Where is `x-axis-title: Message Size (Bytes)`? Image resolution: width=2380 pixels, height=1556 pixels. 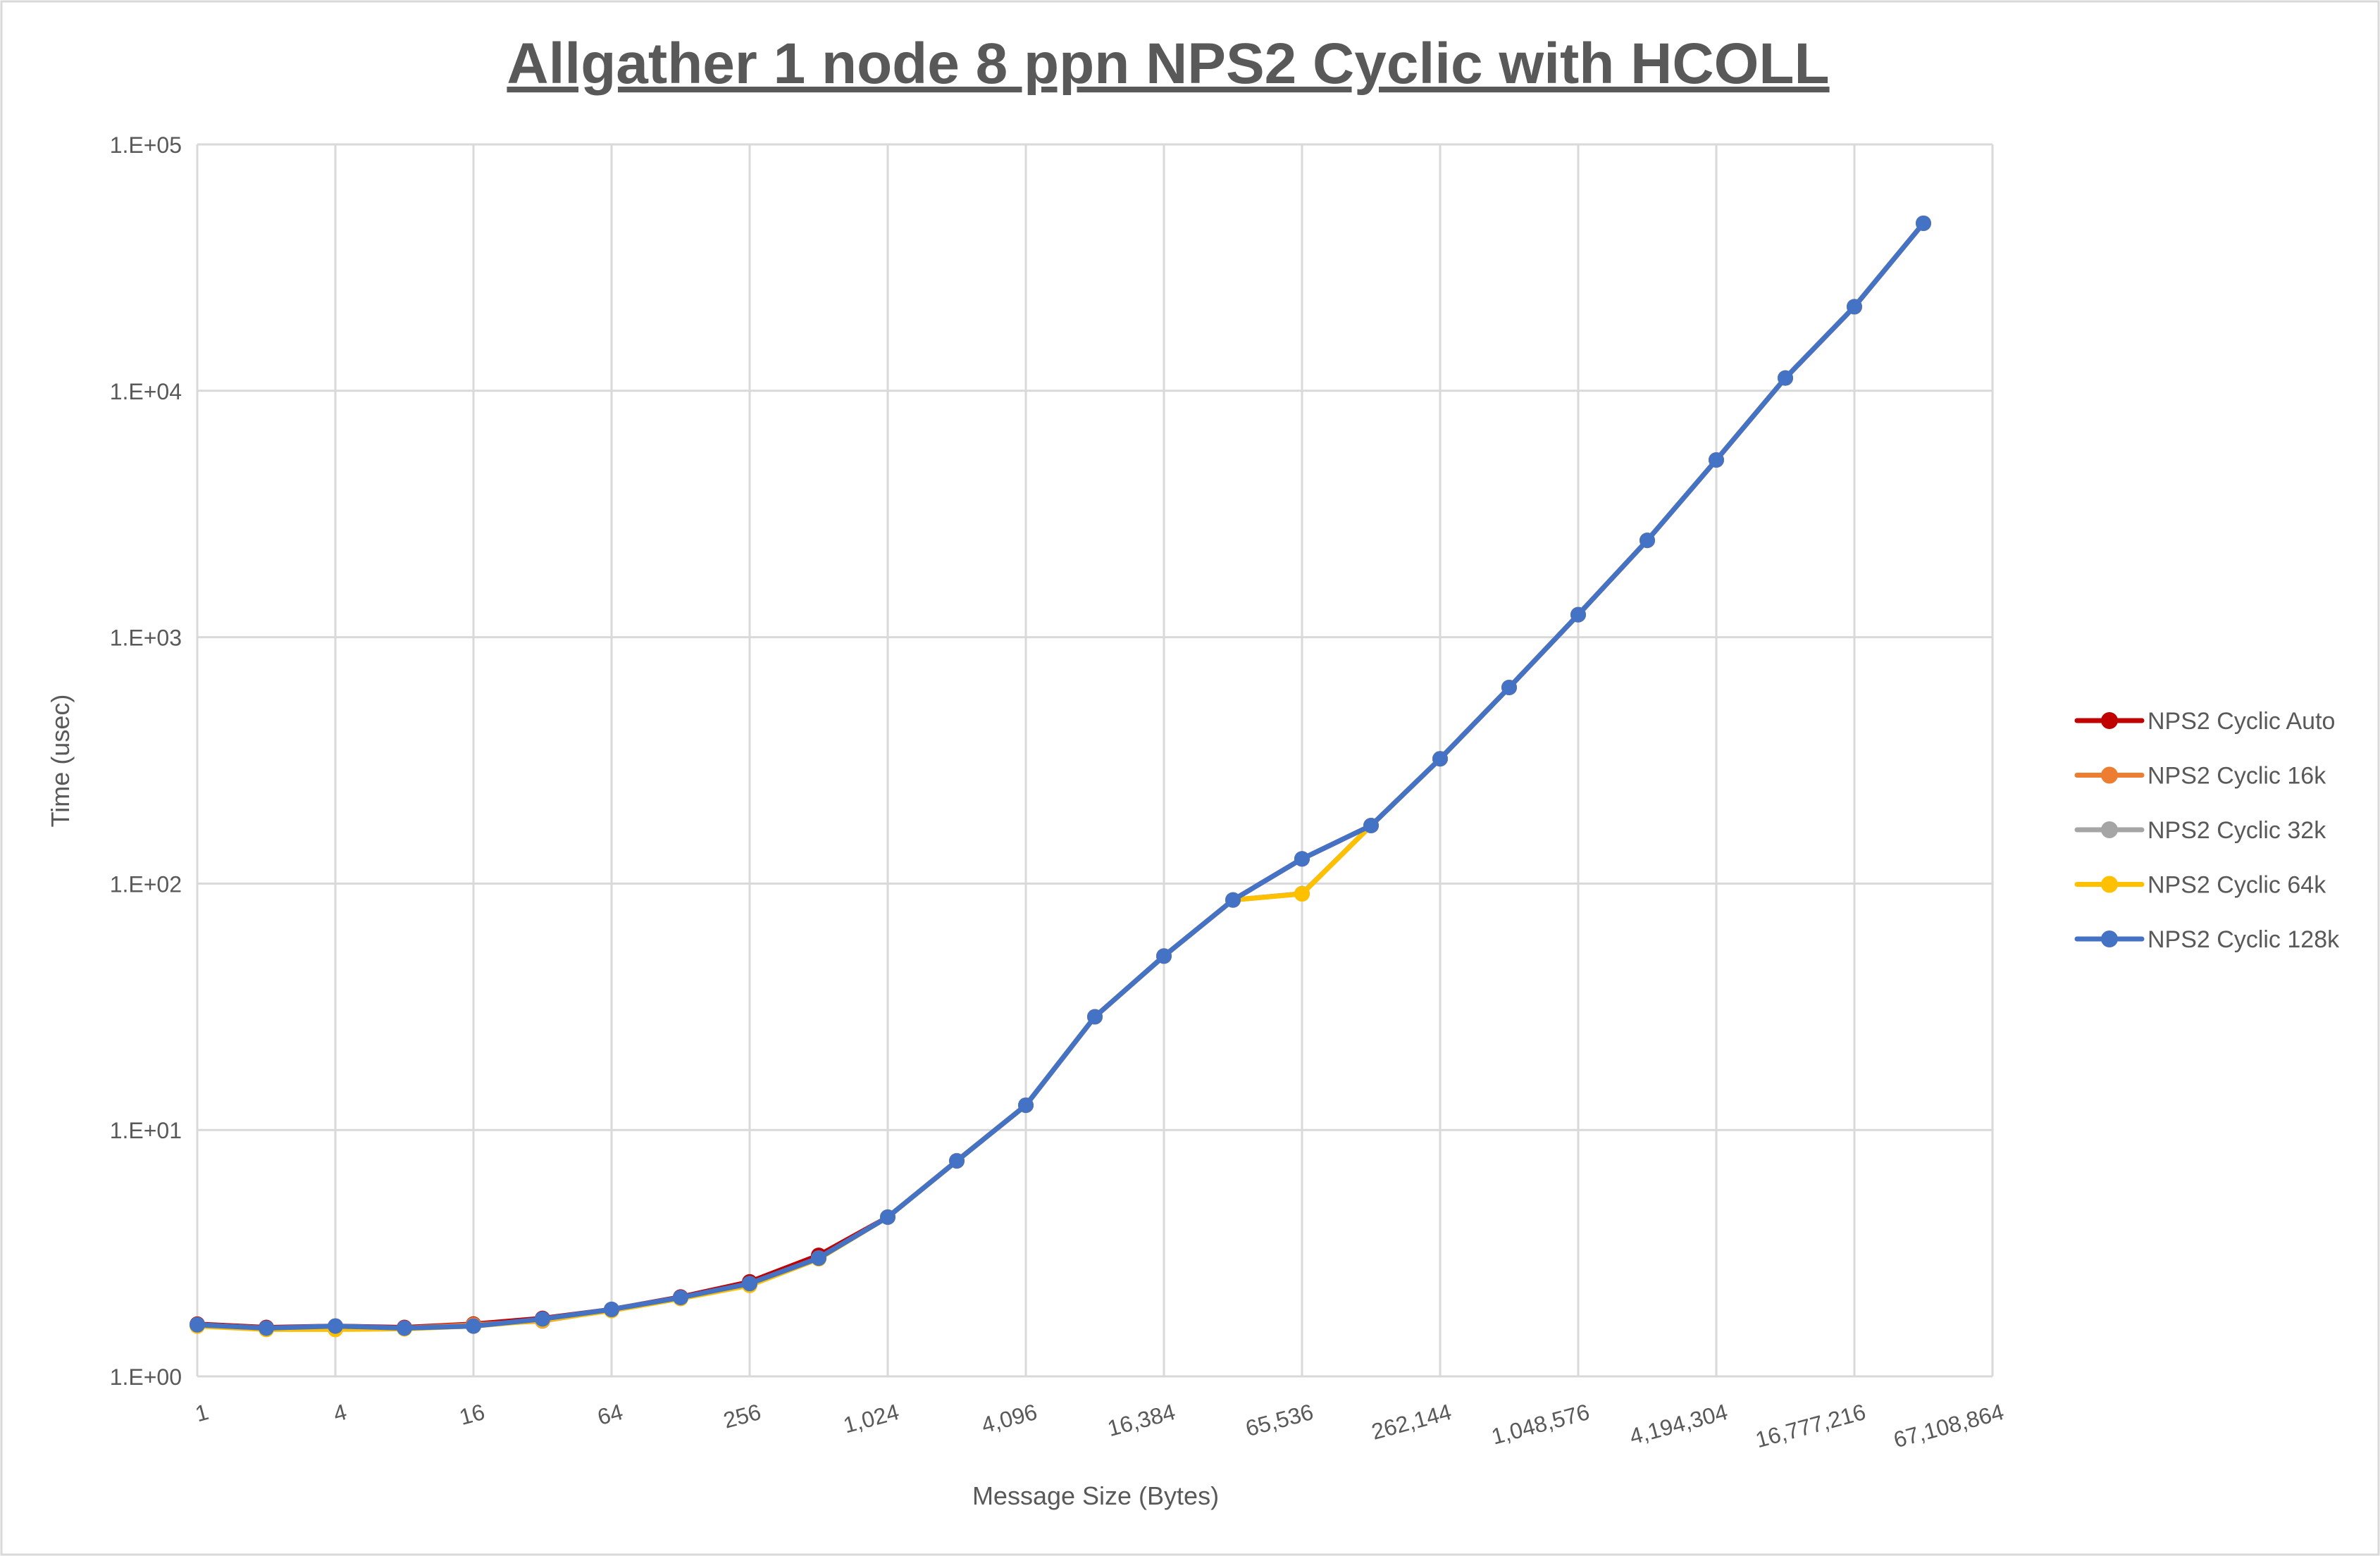
x-axis-title: Message Size (Bytes) is located at coordinates (1095, 1495).